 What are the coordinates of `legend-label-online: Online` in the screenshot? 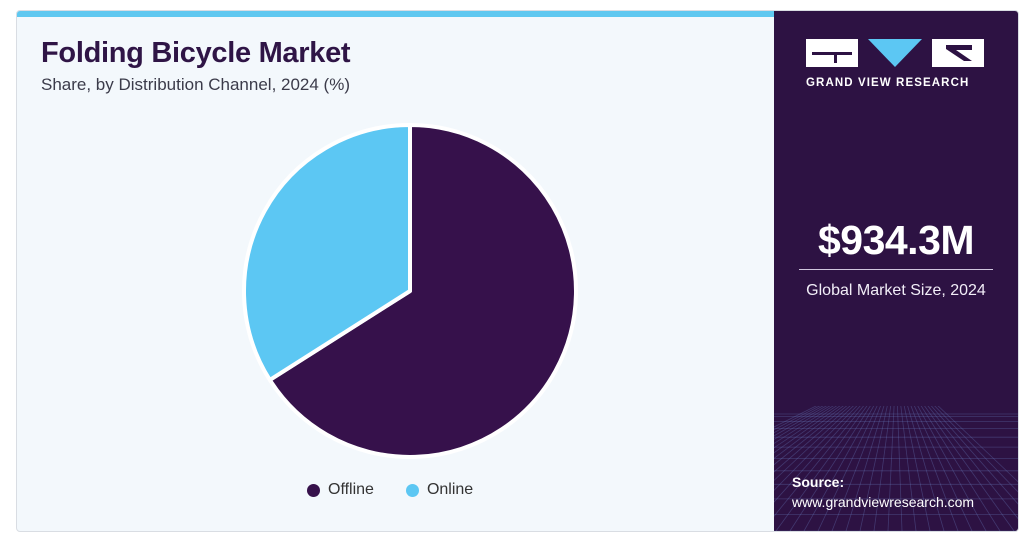 It's located at (450, 489).